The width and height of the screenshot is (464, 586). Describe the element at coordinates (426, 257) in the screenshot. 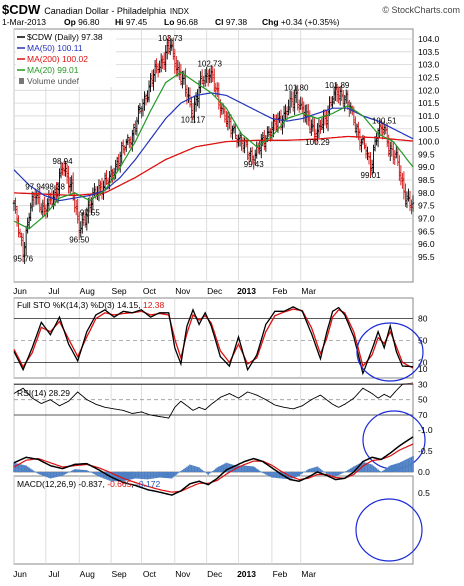

I see `price-y-tick: 95.5` at that location.